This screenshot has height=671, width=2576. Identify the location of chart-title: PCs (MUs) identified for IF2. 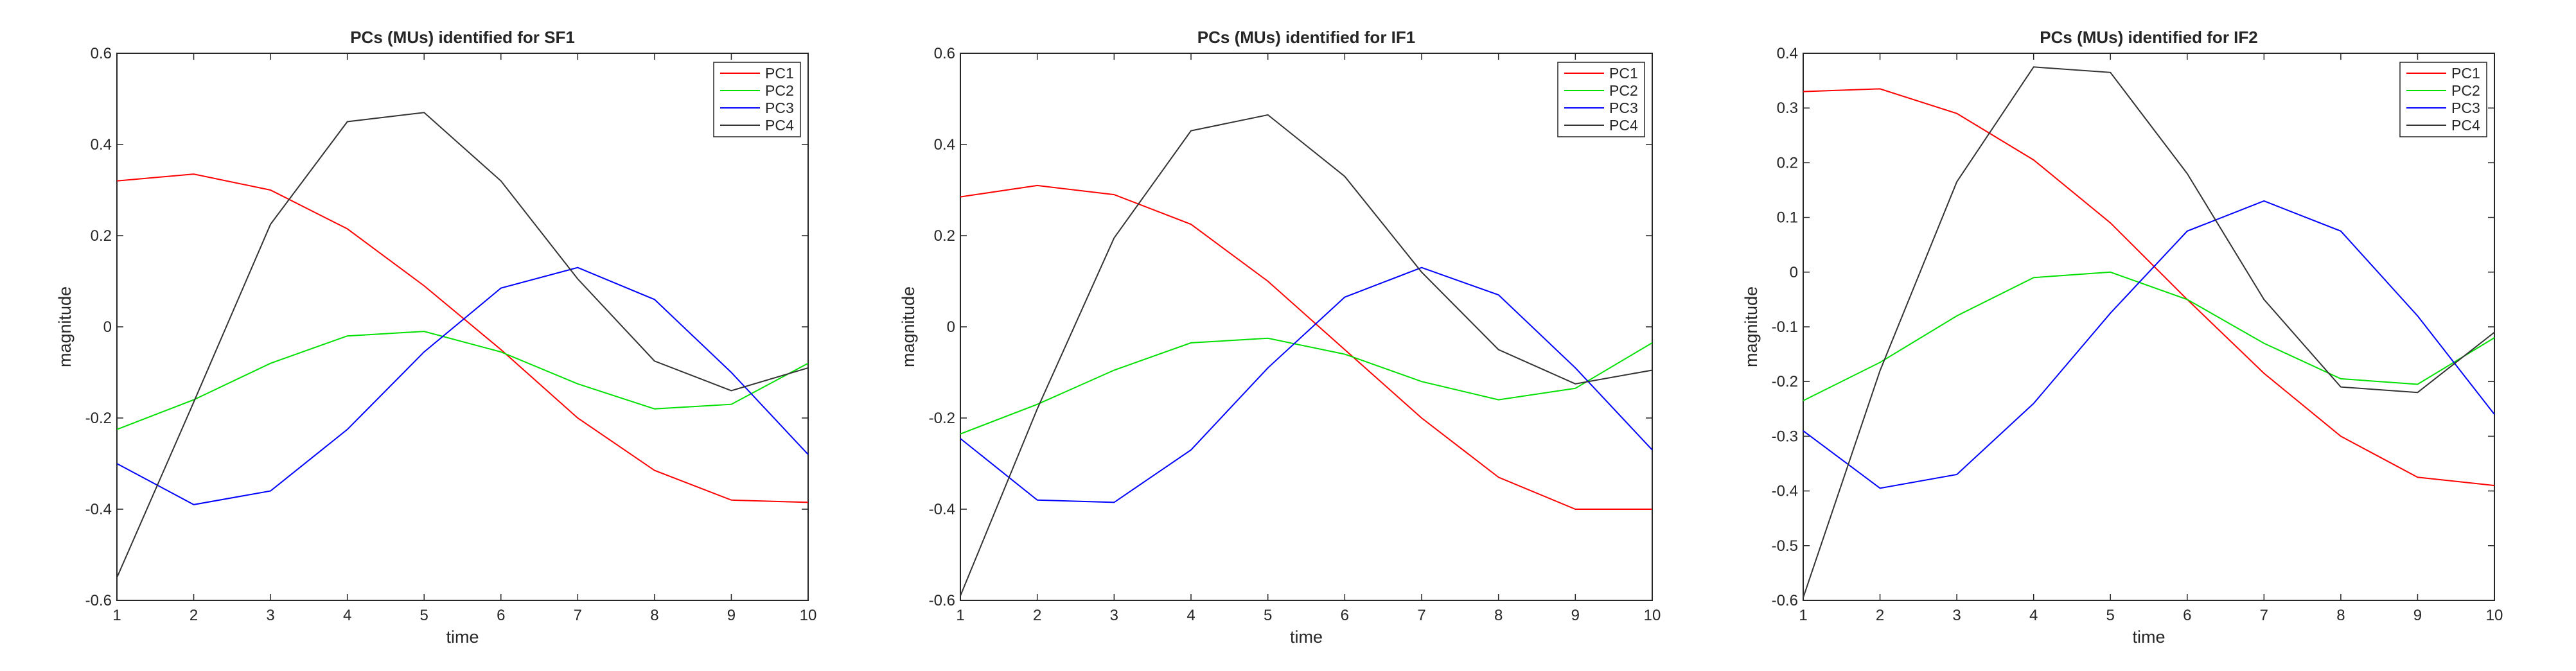
(2148, 37).